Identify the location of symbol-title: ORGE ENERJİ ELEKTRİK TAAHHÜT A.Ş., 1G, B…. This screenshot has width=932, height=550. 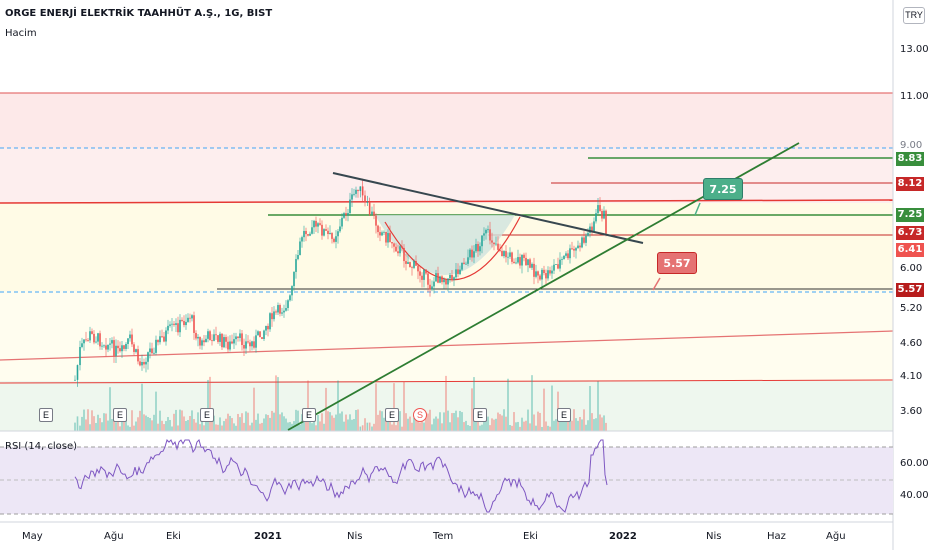
(139, 13).